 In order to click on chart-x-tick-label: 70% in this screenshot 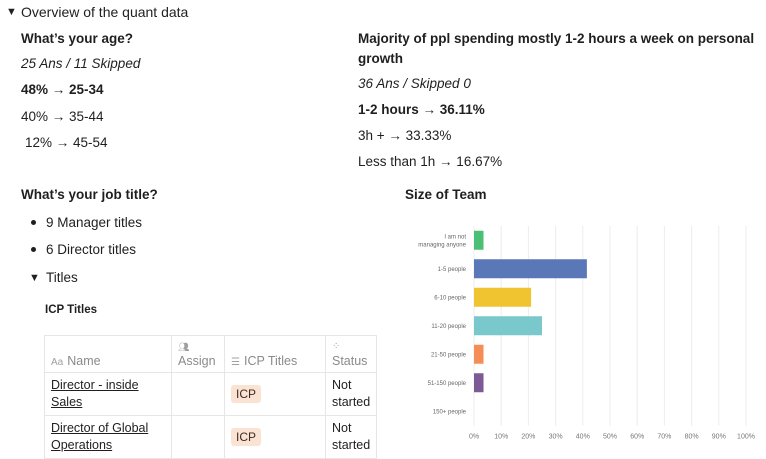, I will do `click(664, 437)`.